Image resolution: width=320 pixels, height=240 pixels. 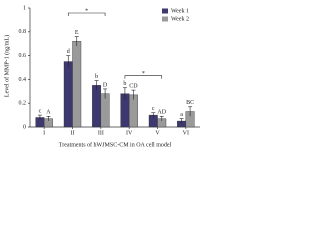 I want to click on significance-letter: E, so click(x=77, y=33).